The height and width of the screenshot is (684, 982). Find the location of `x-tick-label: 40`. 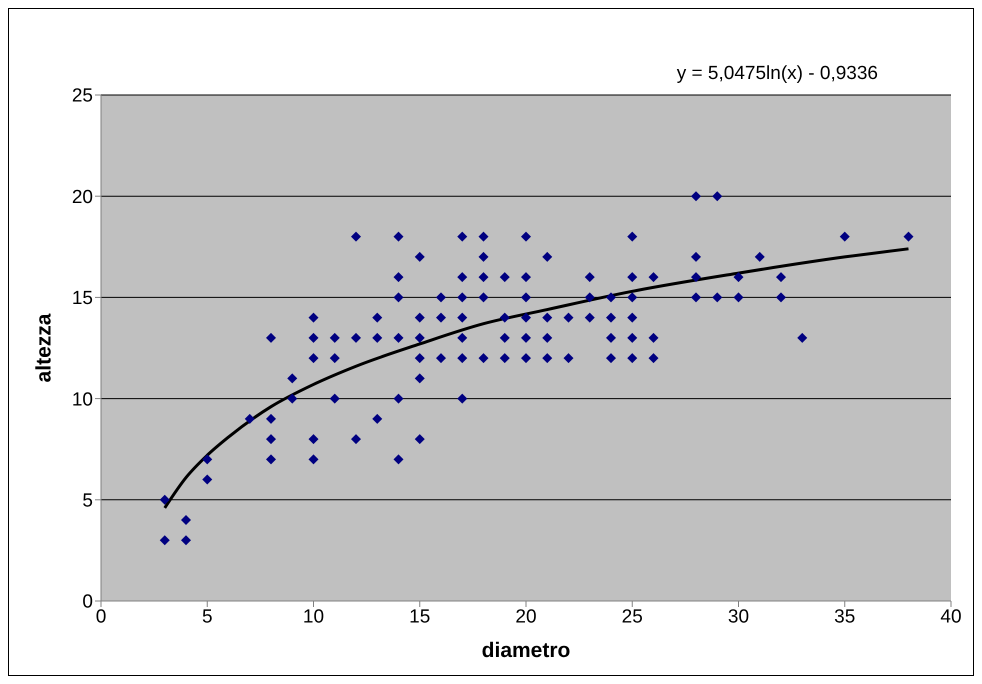

x-tick-label: 40 is located at coordinates (951, 617).